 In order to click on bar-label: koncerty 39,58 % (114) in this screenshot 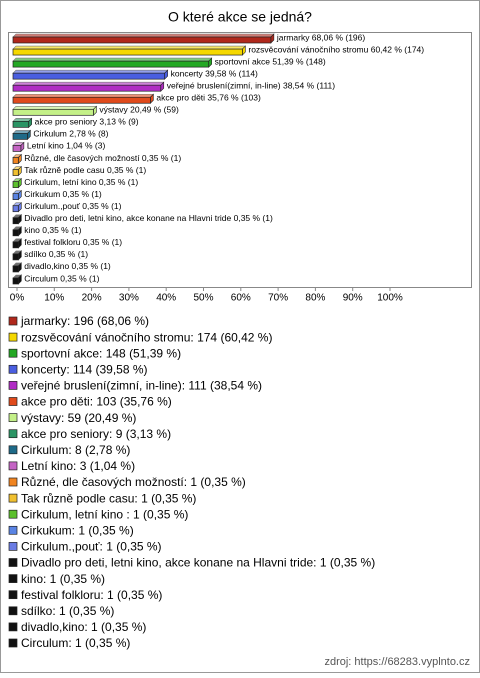, I will do `click(214, 73)`.